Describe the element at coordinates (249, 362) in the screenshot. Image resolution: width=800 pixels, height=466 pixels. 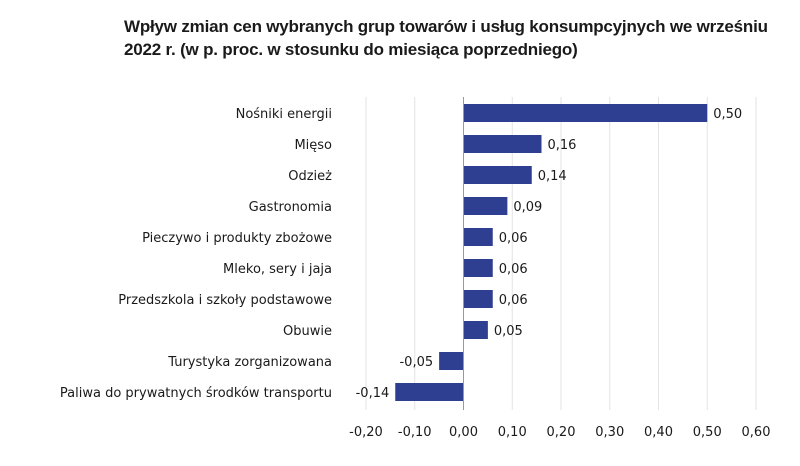
I see `category-label: Turystyka zorganizowana` at that location.